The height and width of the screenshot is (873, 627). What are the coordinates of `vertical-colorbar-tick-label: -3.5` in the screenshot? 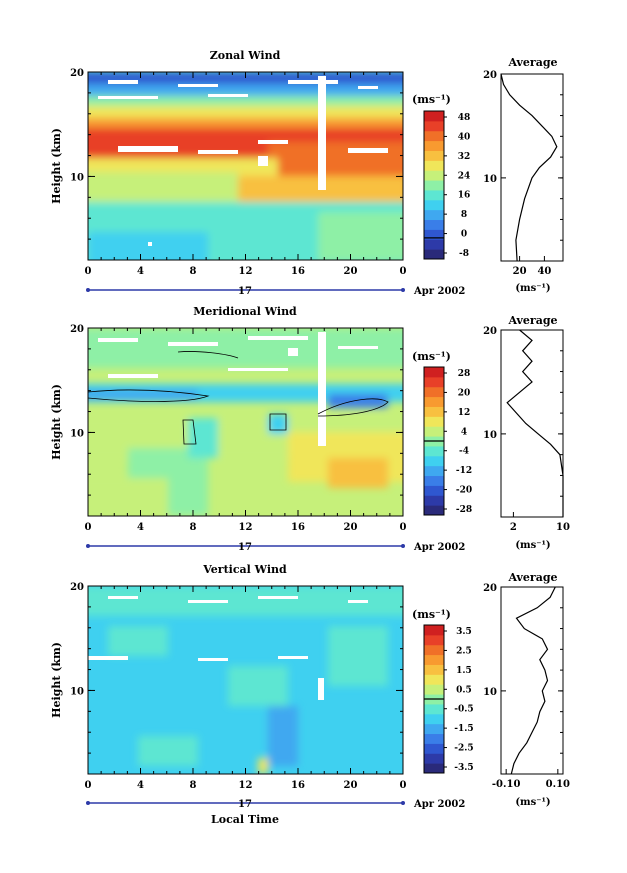 It's located at (463, 768).